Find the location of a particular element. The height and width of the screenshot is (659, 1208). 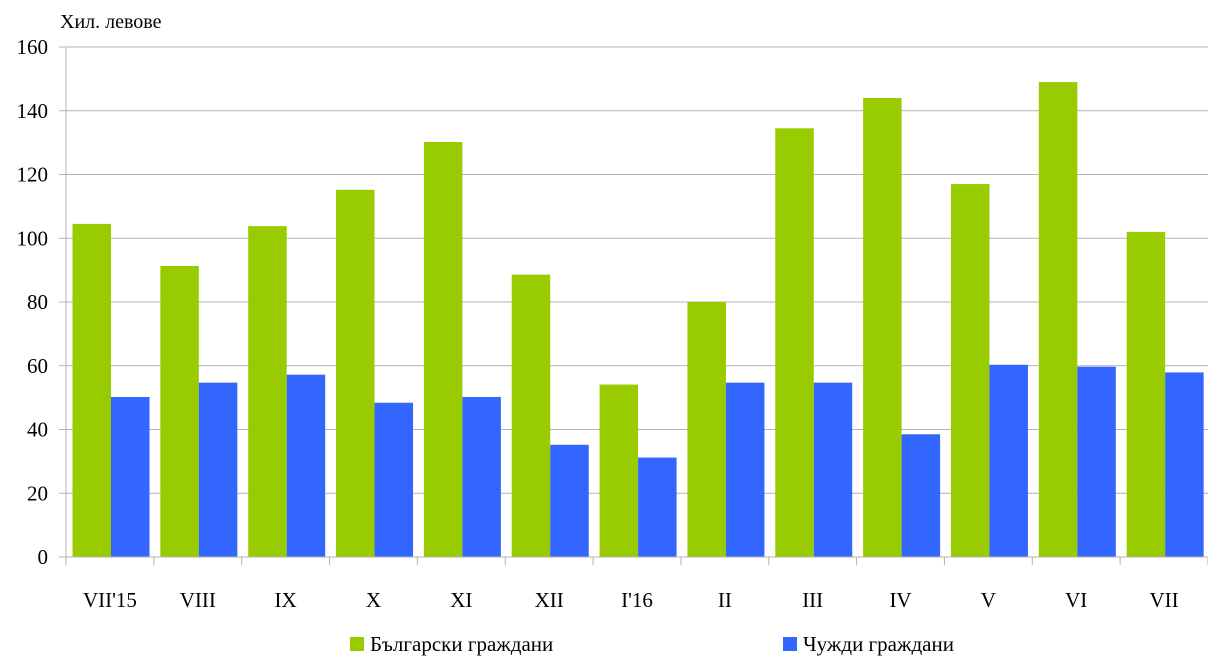

x-tick-label: VI is located at coordinates (1076, 600).